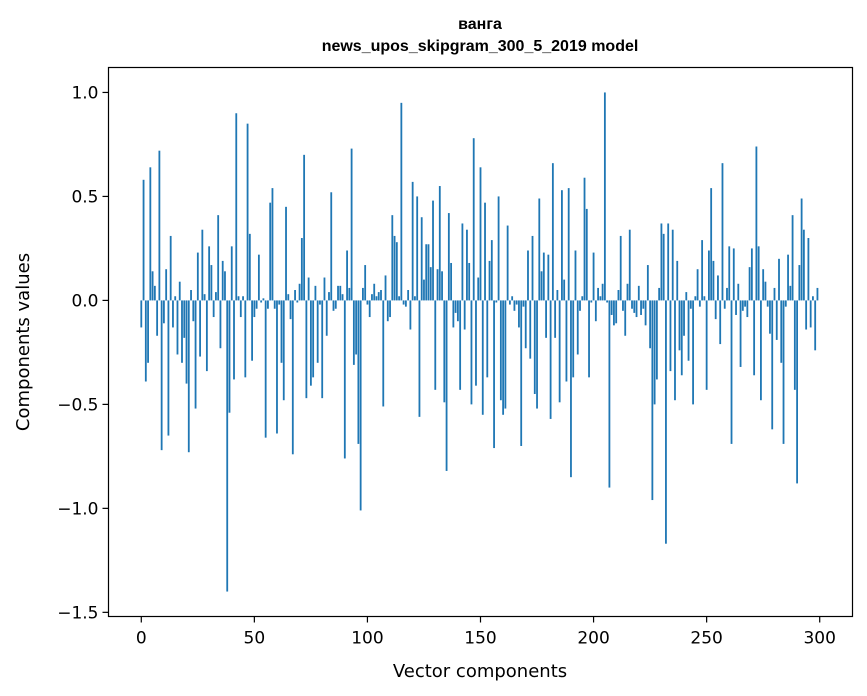 Image resolution: width=867 pixels, height=696 pixels. What do you see at coordinates (77, 509) in the screenshot?
I see `y-tick-label: −1.0` at bounding box center [77, 509].